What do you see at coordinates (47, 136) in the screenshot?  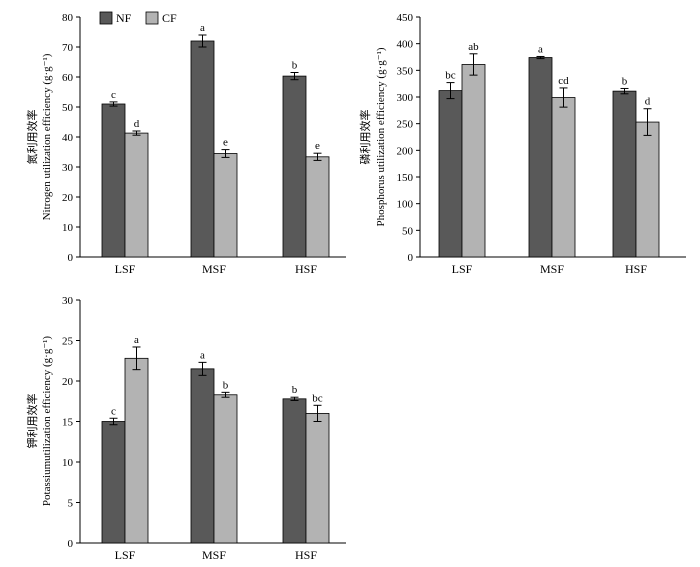 I see `y-axis-label-en: Nitrogen utilization efficiency (g·g⁻¹)` at bounding box center [47, 136].